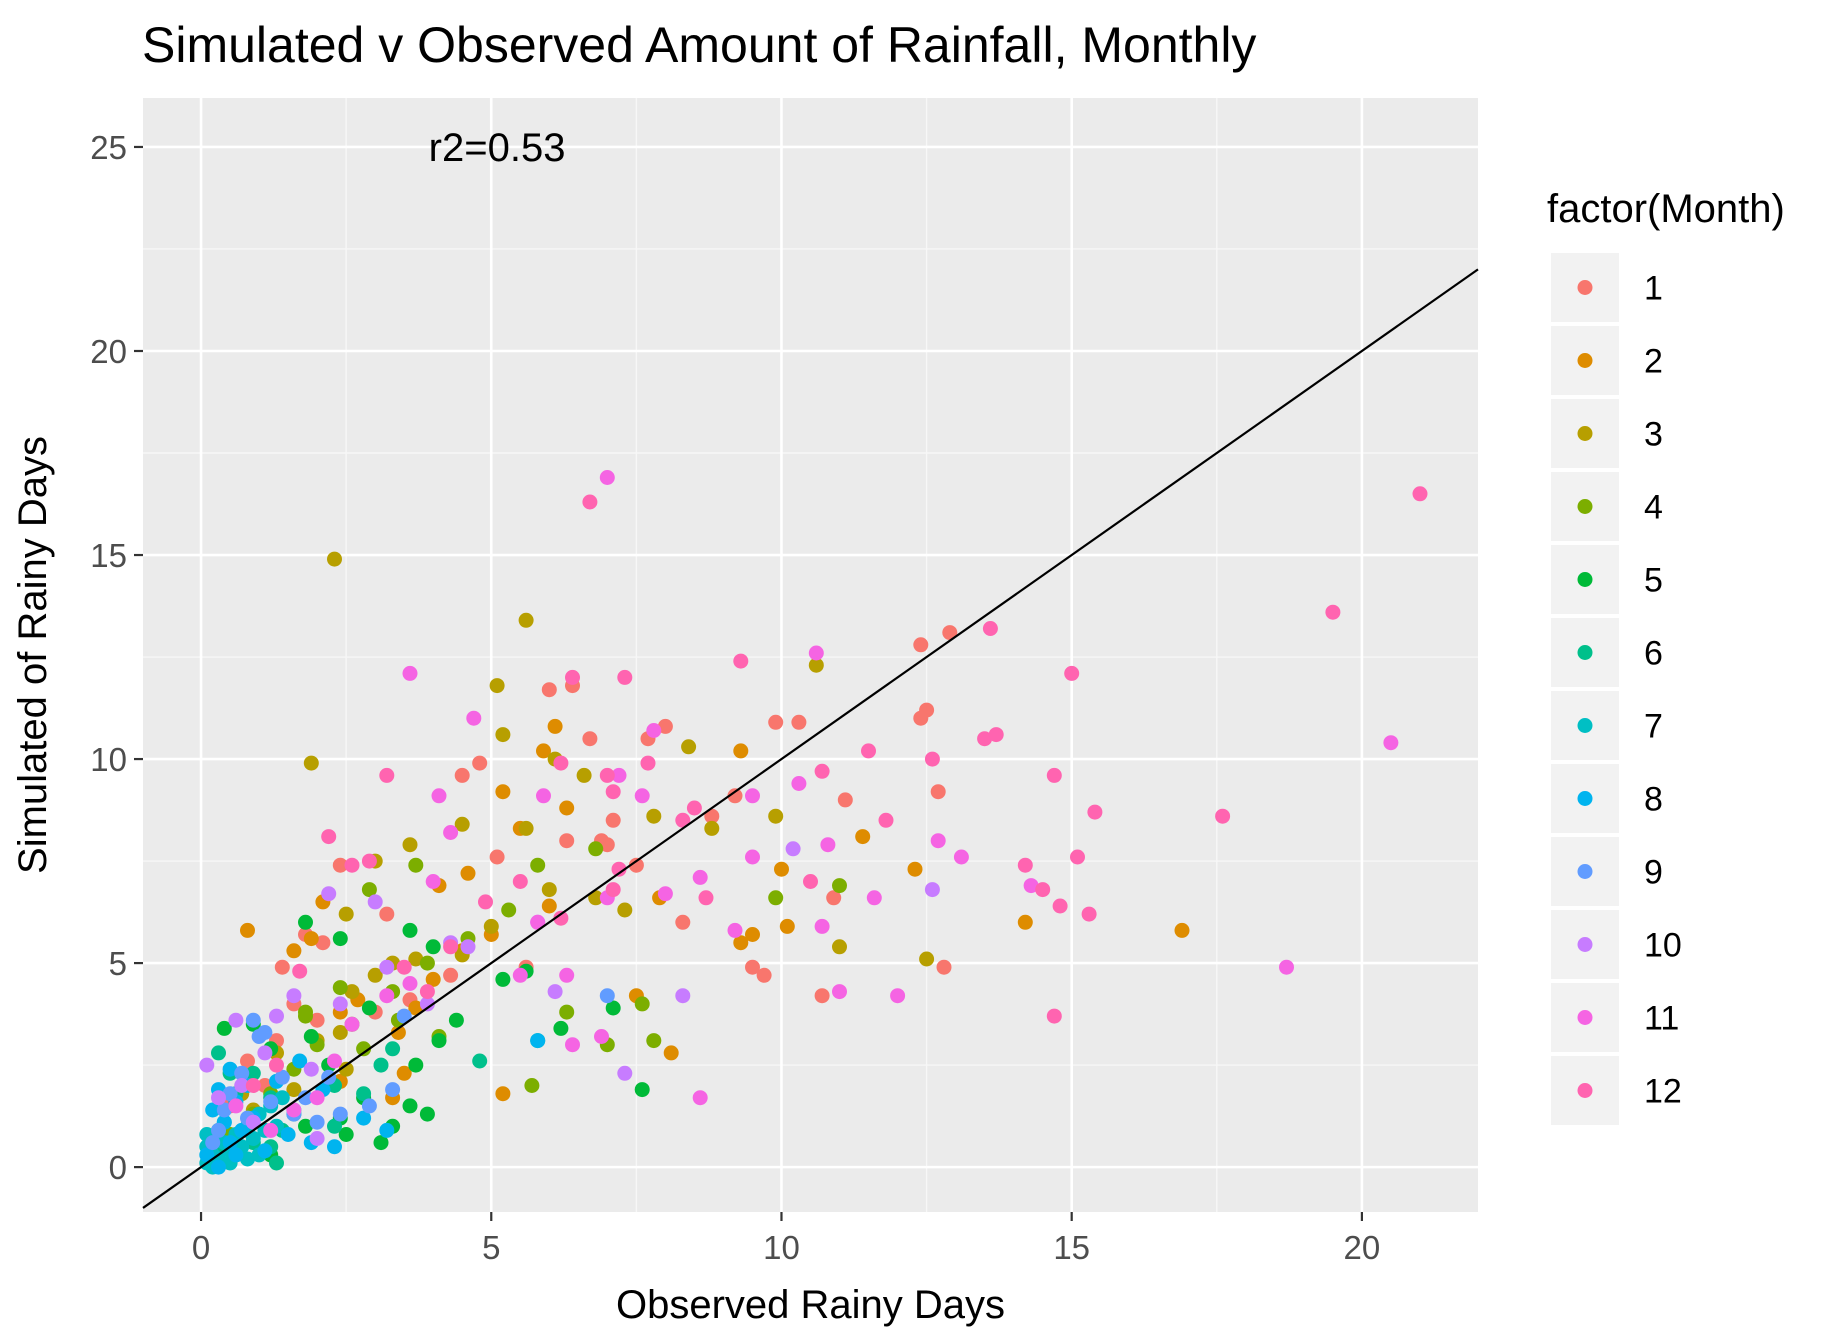 This screenshot has height=1334, width=1846. Describe the element at coordinates (491, 1247) in the screenshot. I see `x-tick-label: 5` at that location.